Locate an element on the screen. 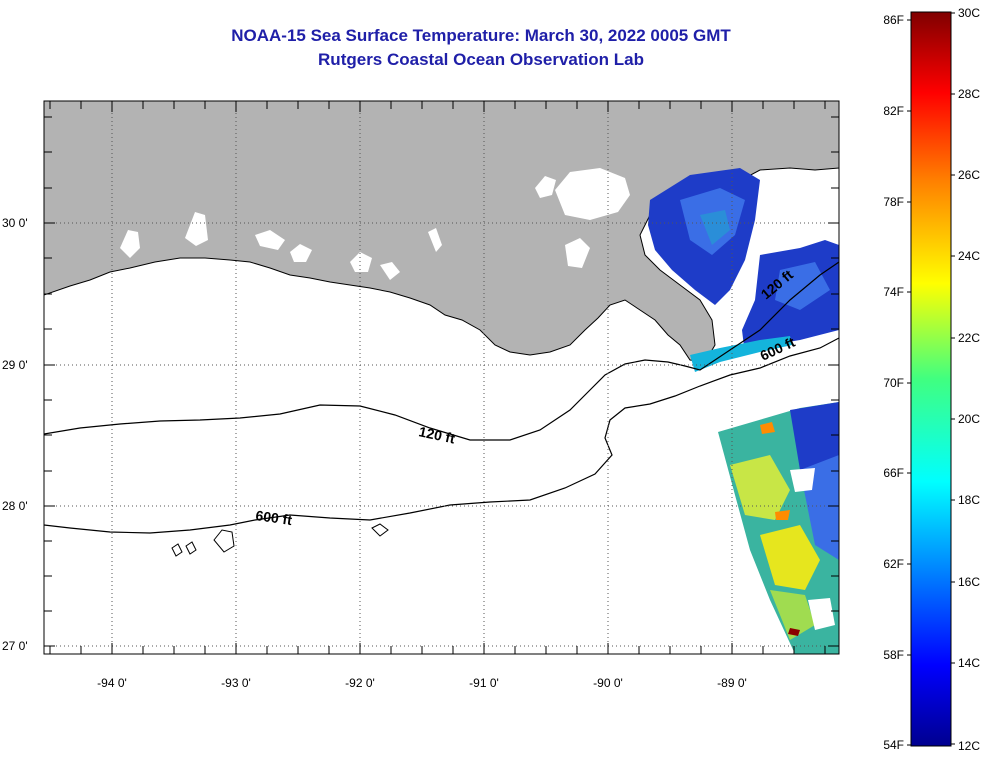  colorbar-c-label: 20C is located at coordinates (969, 419).